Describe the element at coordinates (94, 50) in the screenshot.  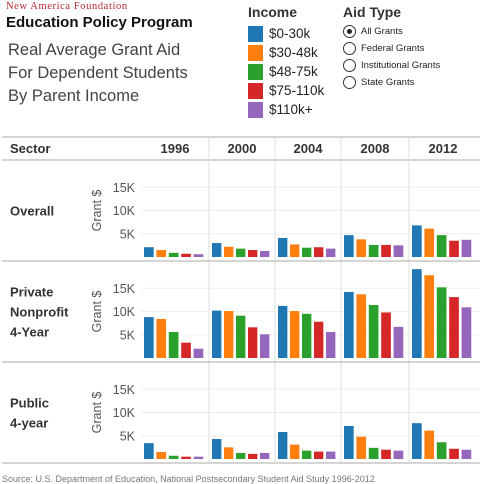
I see `chart-title-line-1: Real Average Grant Aid` at that location.